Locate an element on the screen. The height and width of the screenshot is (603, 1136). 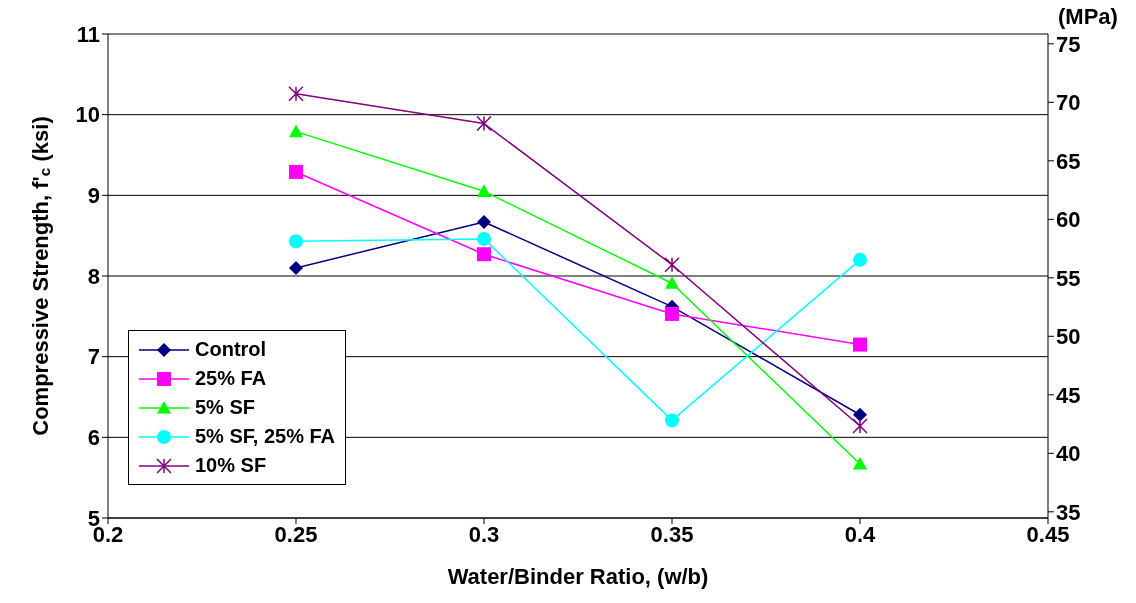
legend-label: 10% SF is located at coordinates (231, 465).